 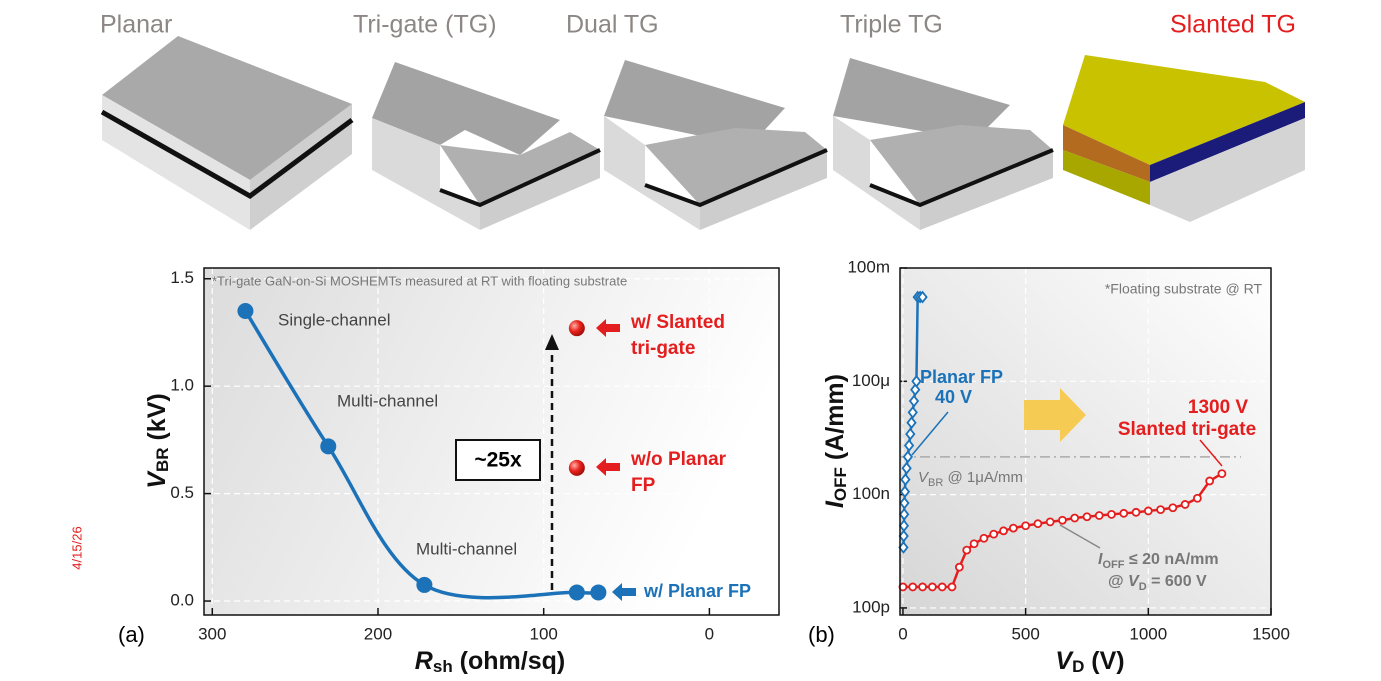 I want to click on annotation: Slanted tri-gate, so click(x=1187, y=429).